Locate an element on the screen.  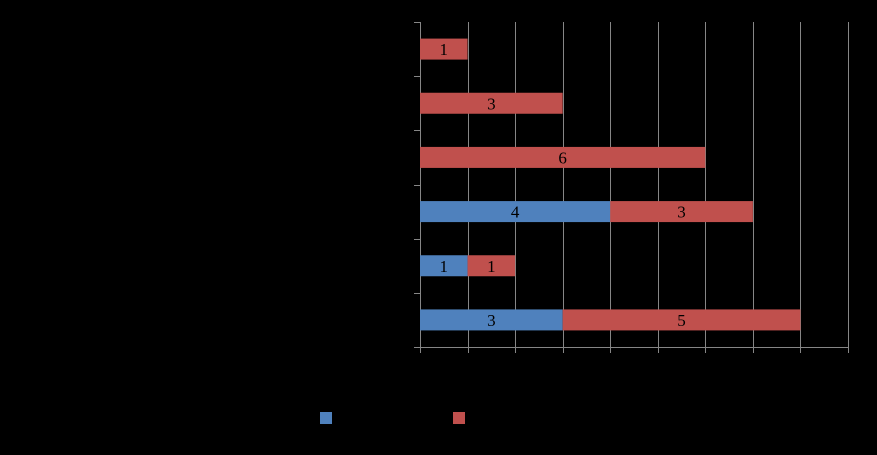
data-label: 5 is located at coordinates (681, 320).